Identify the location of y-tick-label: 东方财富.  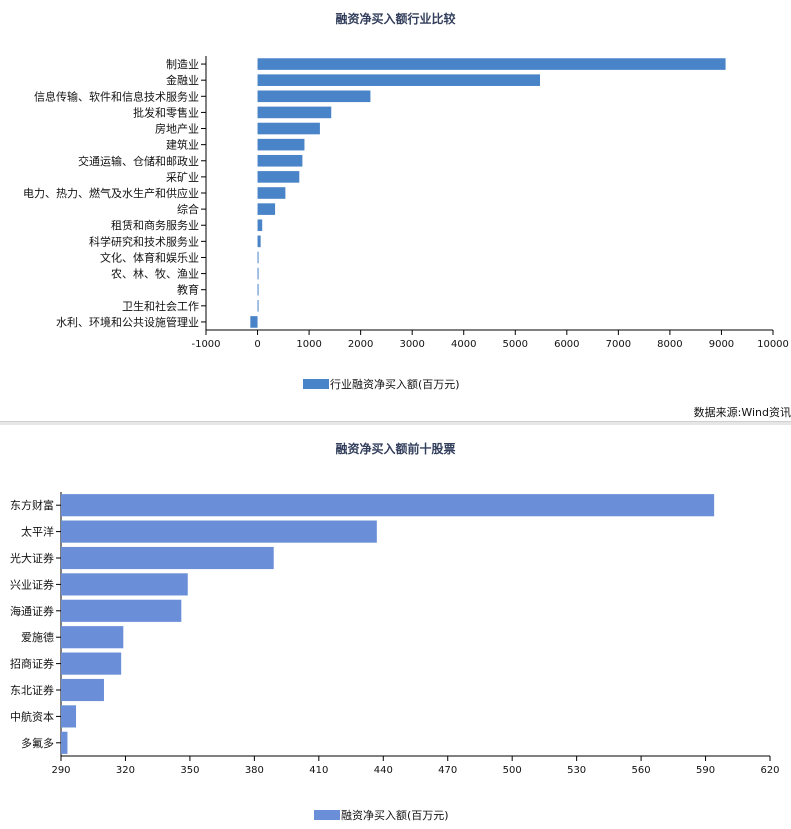
(32, 505).